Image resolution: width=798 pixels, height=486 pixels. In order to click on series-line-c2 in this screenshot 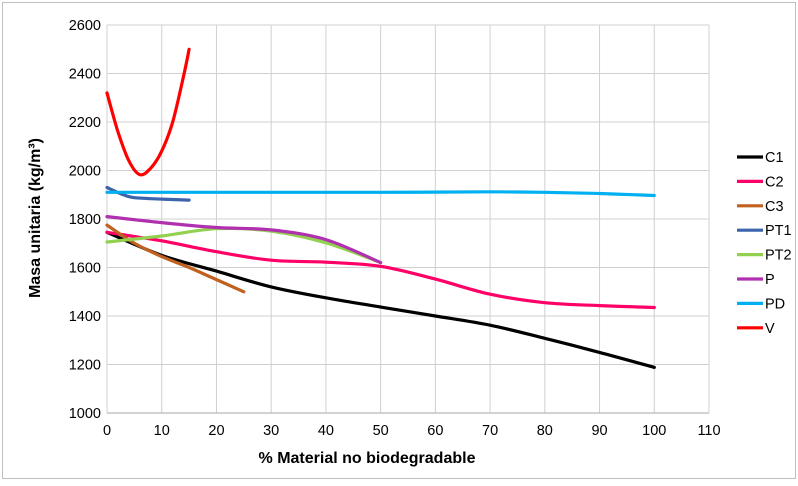, I will do `click(380, 270)`.